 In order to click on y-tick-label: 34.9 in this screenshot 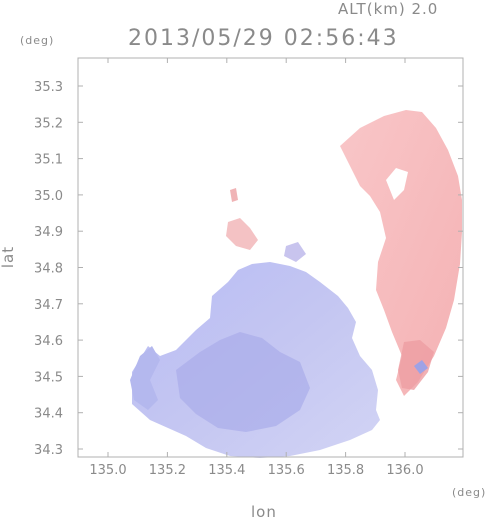, I will do `click(48, 232)`.